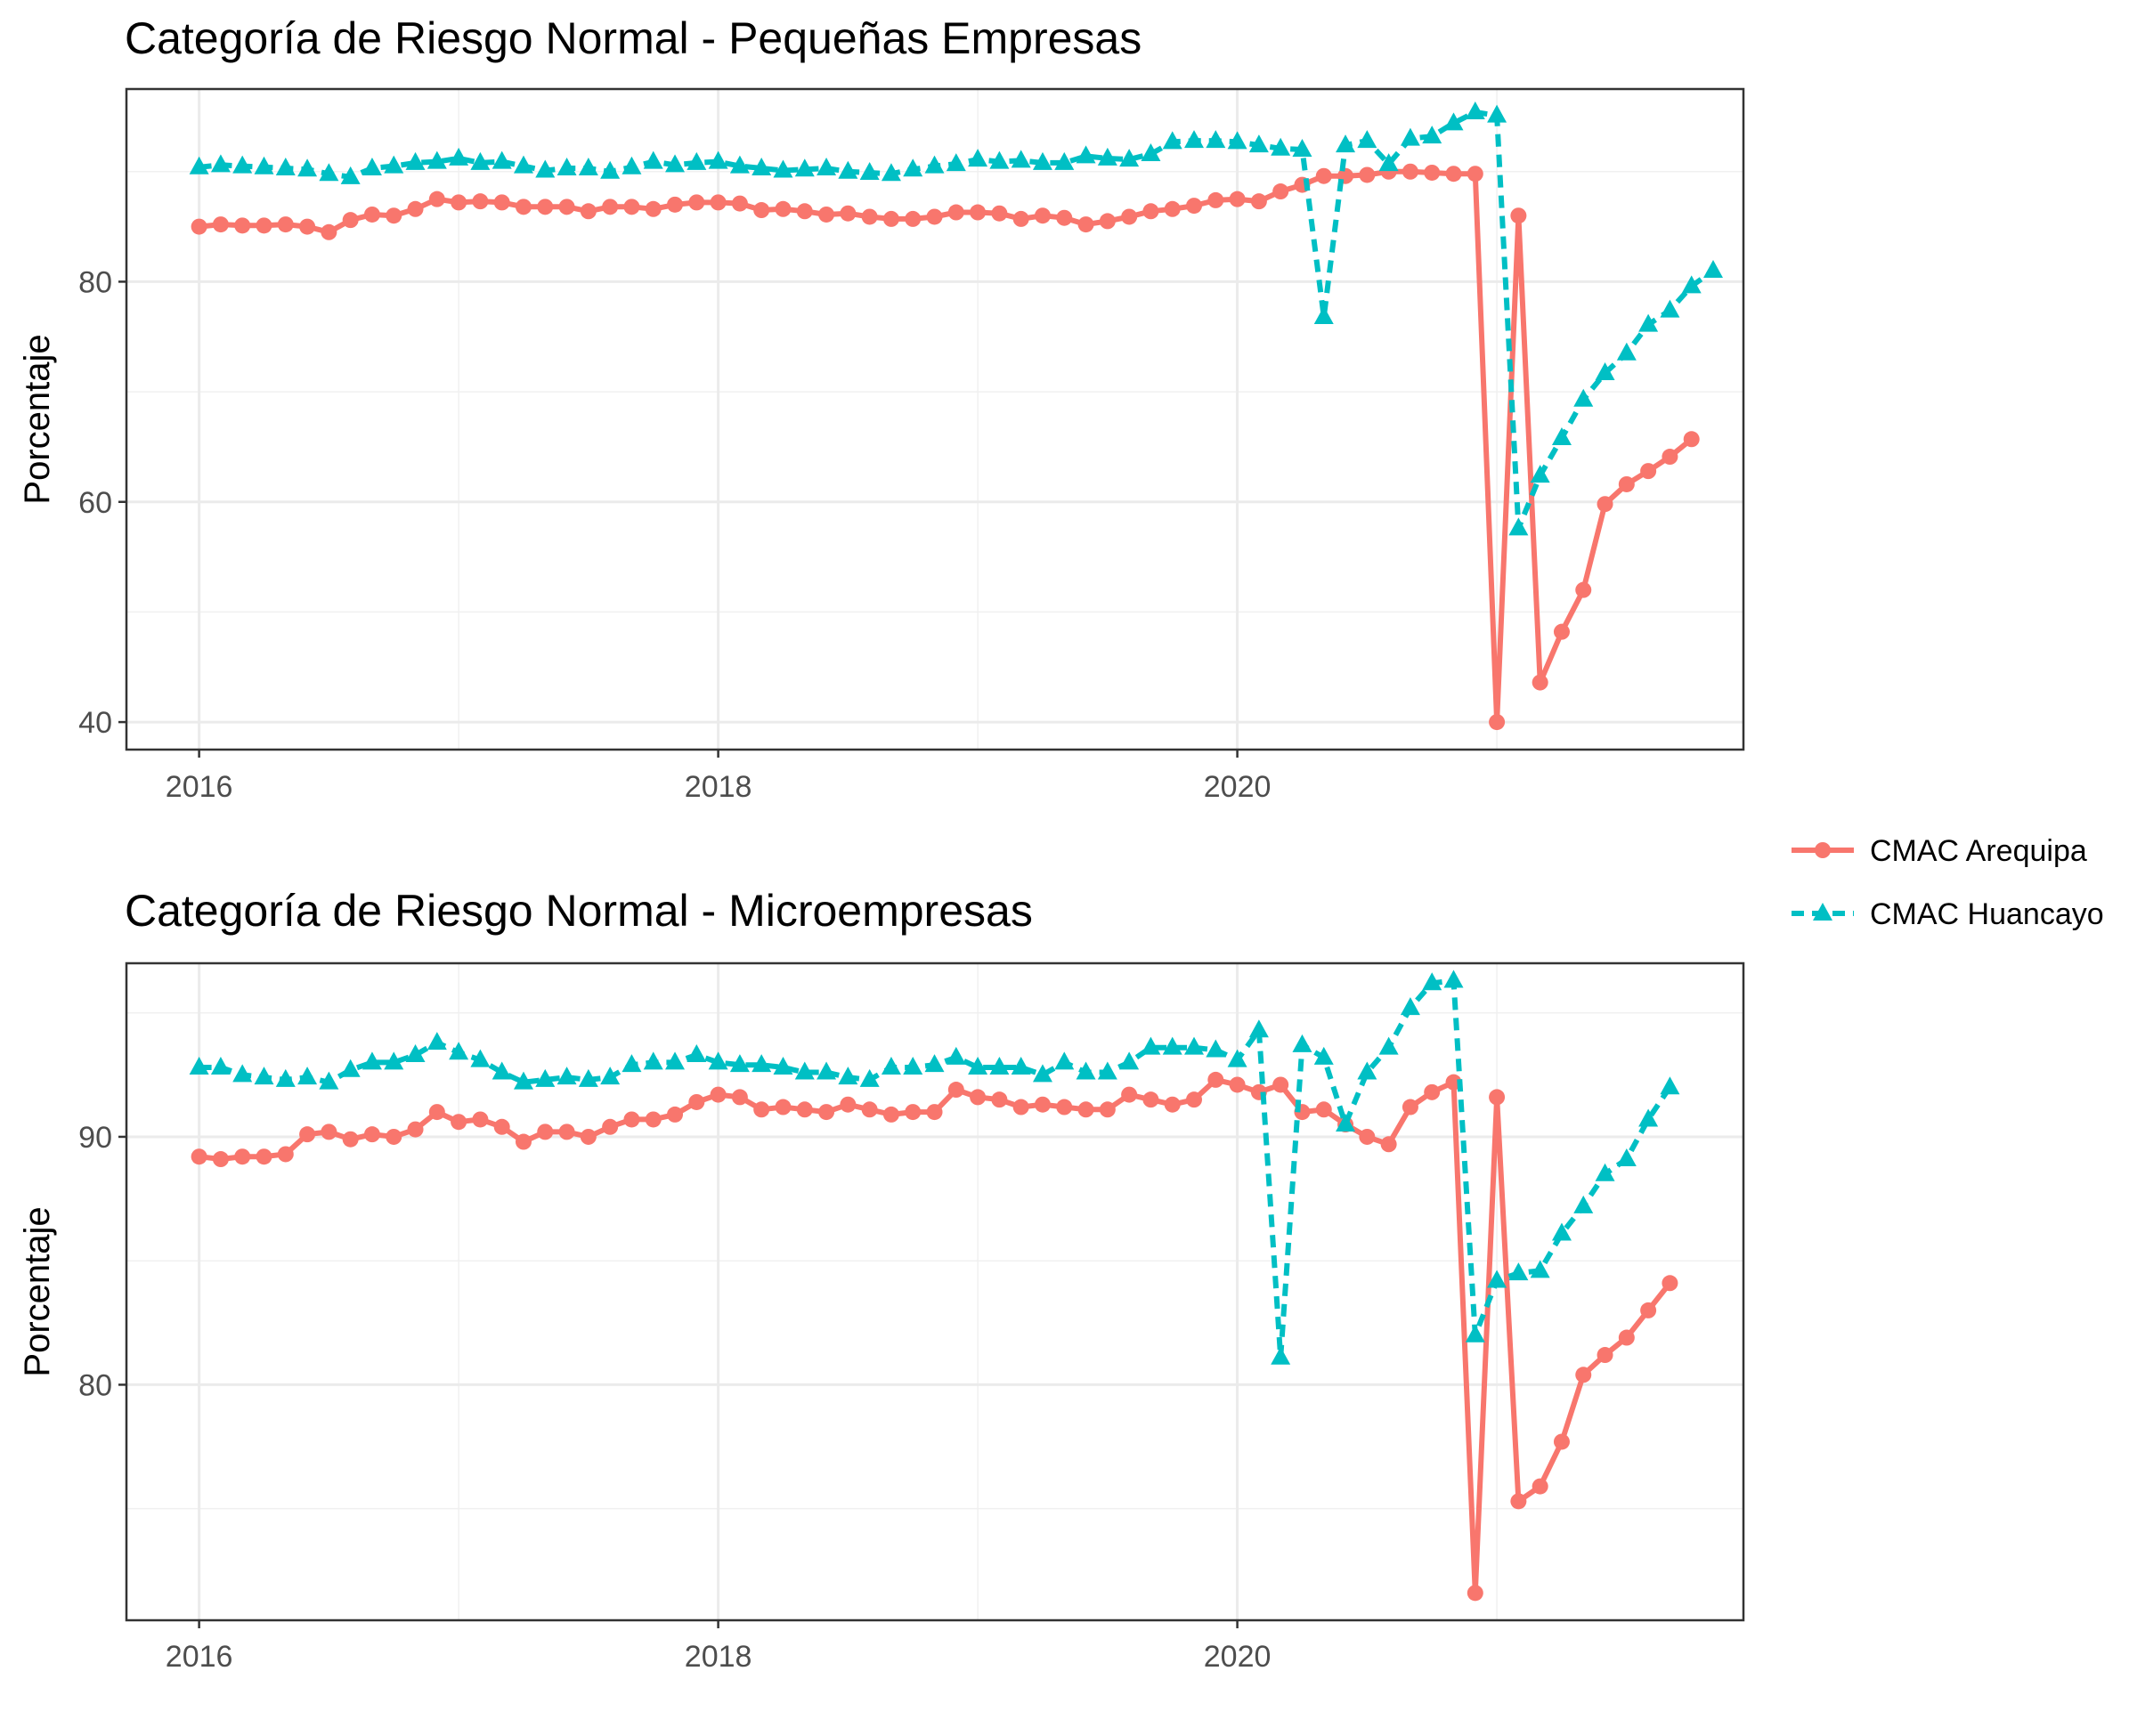  I want to click on y-axis-label: Porcentaje, so click(37, 1291).